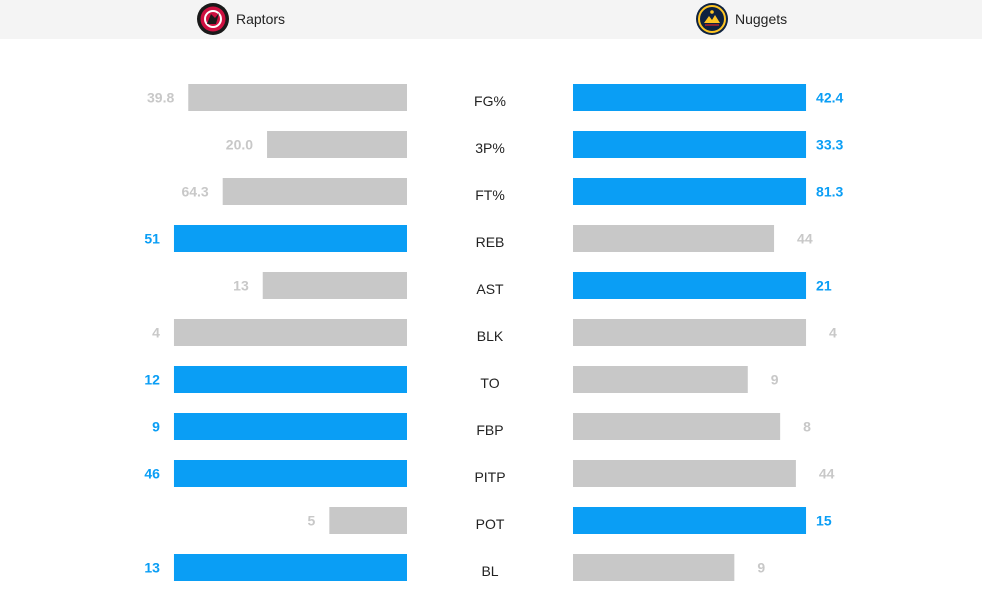 The width and height of the screenshot is (982, 592). I want to click on value-nuggets-blk: 4, so click(833, 333).